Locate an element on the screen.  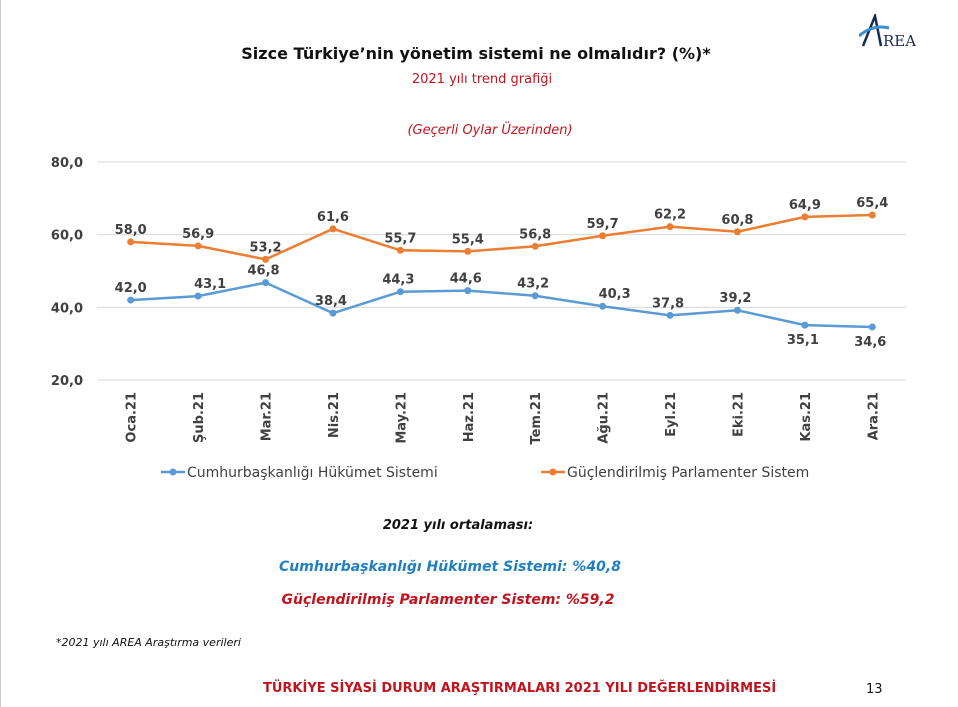
data-label: 43,2 is located at coordinates (533, 284).